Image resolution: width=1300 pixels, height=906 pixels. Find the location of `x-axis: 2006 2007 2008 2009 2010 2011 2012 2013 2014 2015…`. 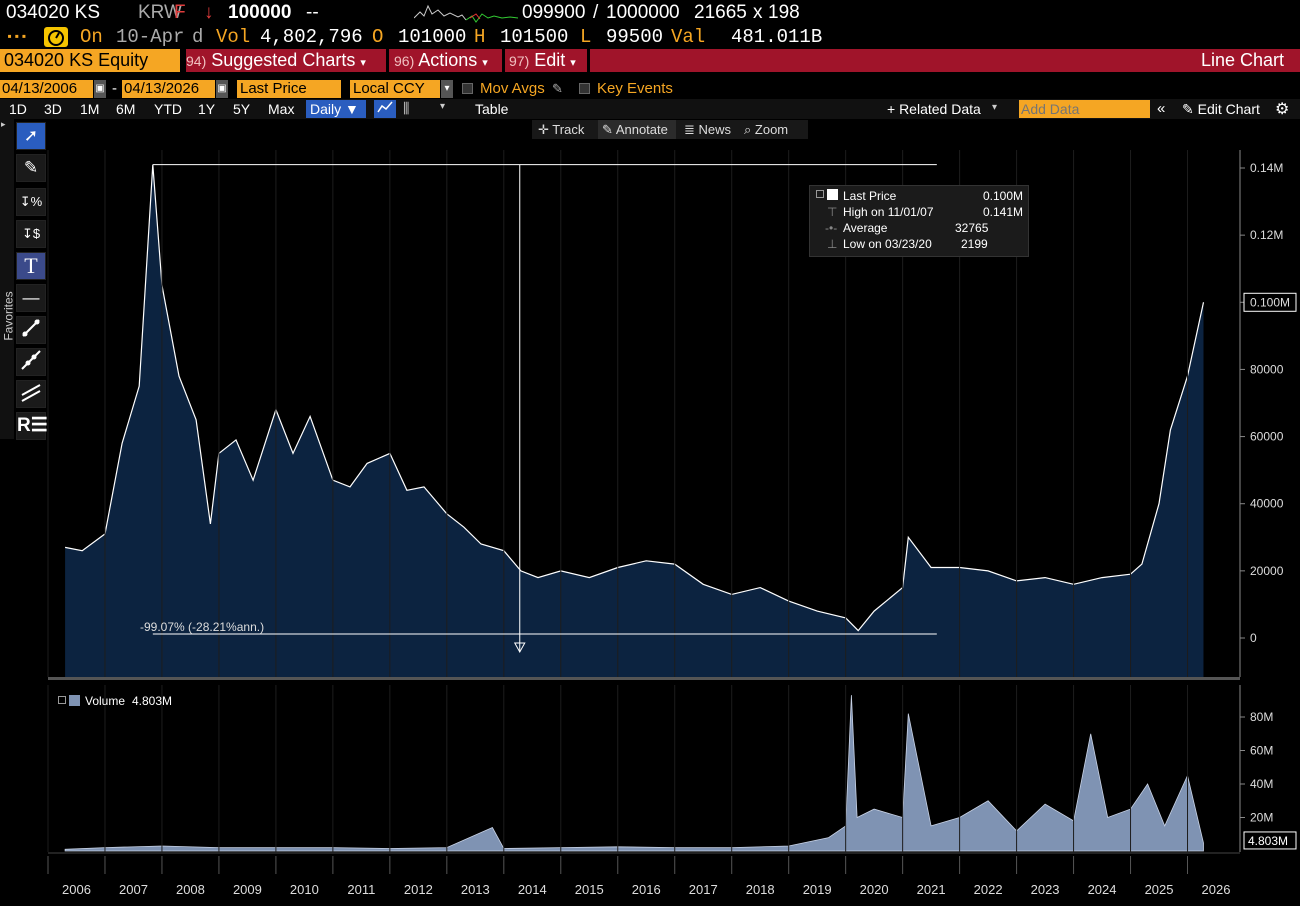

x-axis: 2006 2007 2008 2009 2010 2011 2012 2013 2014 2015… is located at coordinates (639, 876).